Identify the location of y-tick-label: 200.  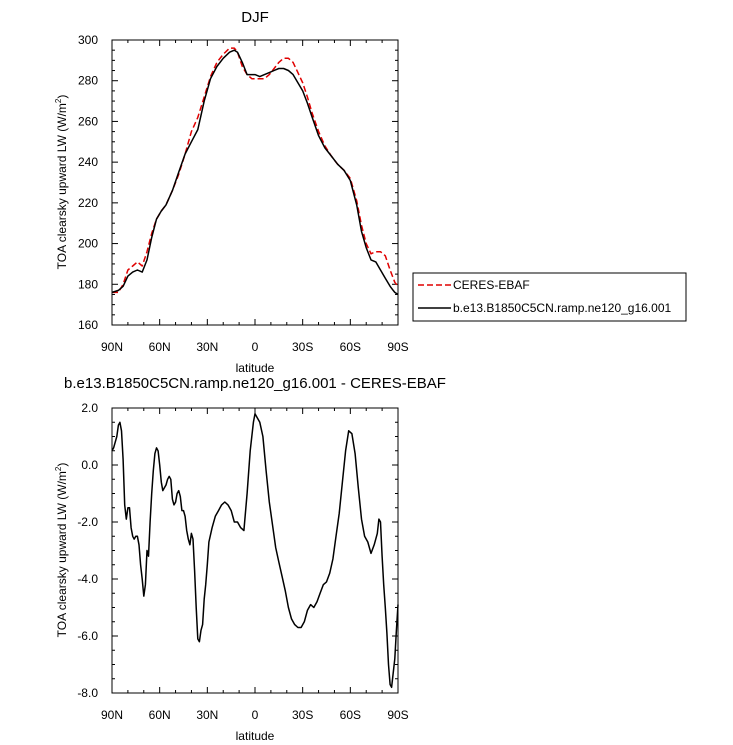
(88, 244).